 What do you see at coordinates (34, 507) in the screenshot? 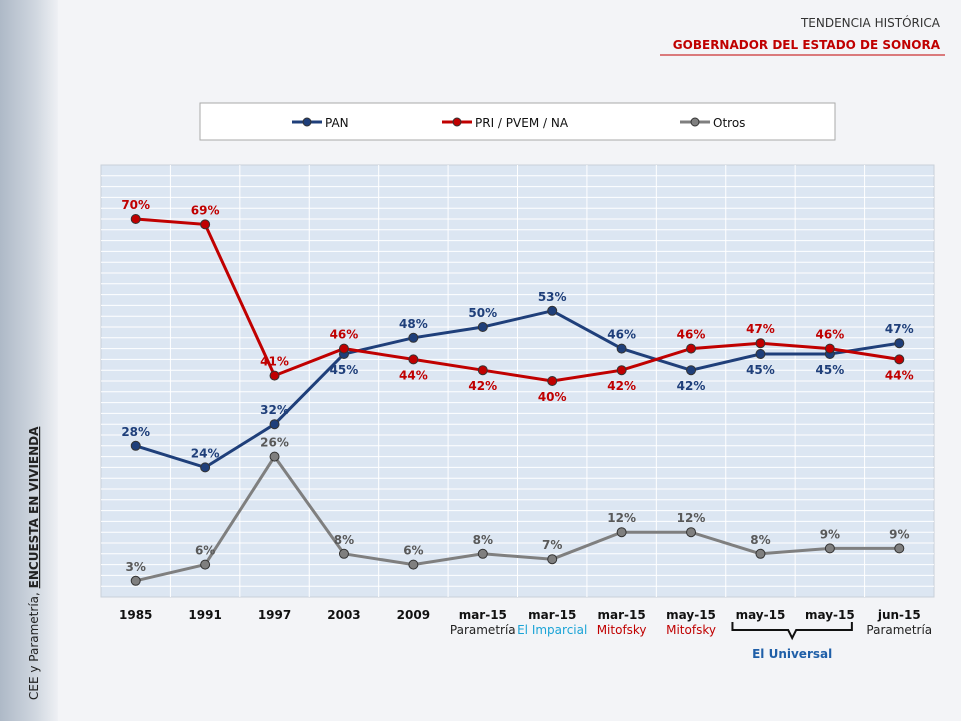
I see `side-survey: ENCUESTA EN VIVIENDA` at bounding box center [34, 507].